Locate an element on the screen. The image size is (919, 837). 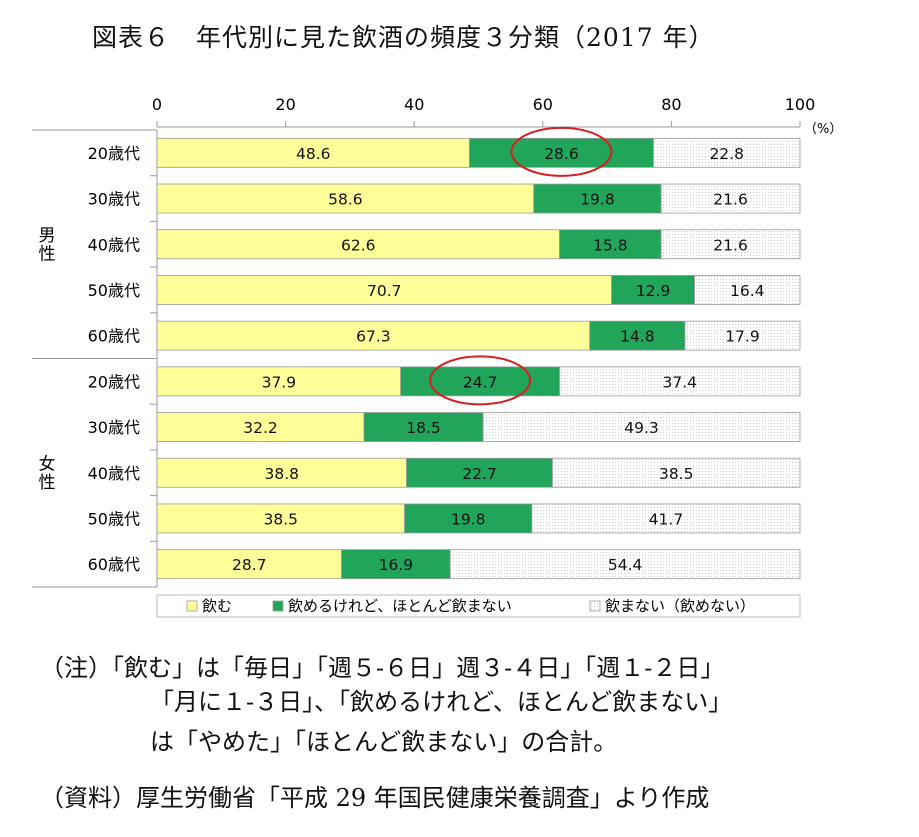
x-tick-label: 60 is located at coordinates (543, 104).